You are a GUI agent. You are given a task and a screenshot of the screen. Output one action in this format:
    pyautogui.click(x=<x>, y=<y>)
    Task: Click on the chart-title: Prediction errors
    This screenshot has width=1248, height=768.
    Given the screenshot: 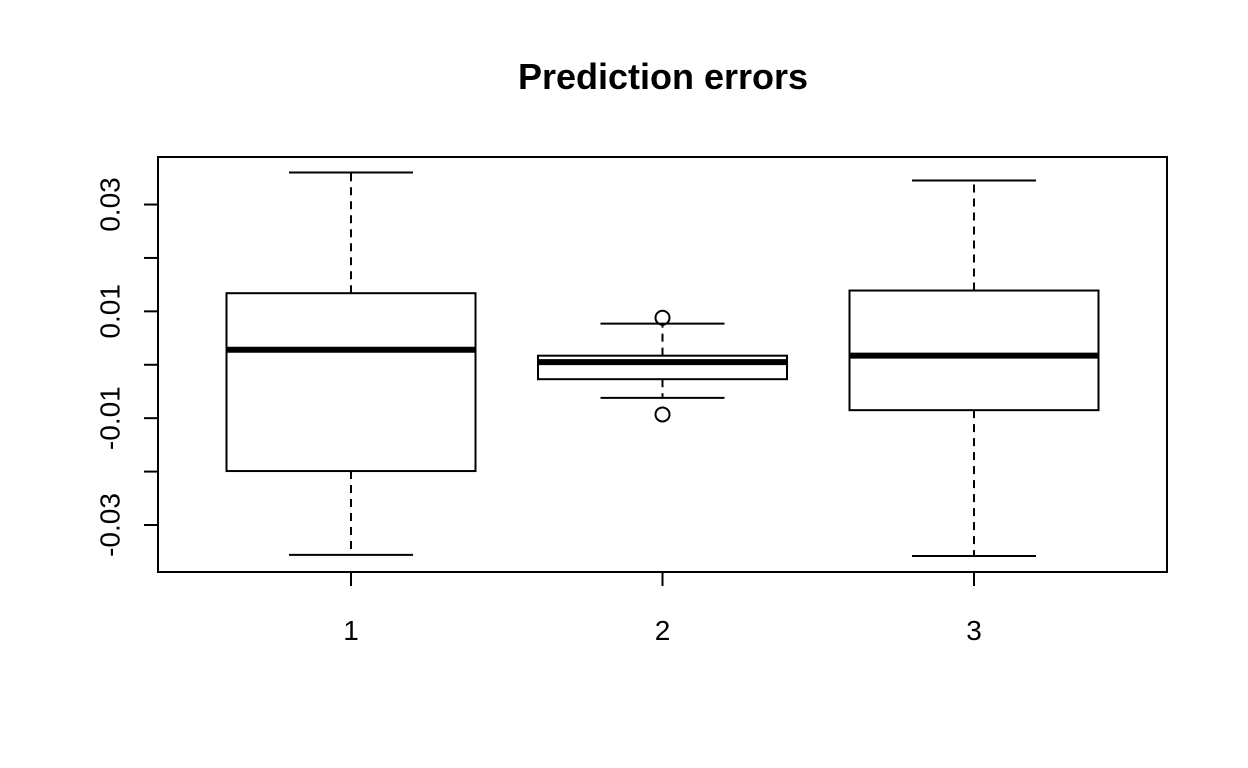 What is the action you would take?
    pyautogui.click(x=663, y=76)
    